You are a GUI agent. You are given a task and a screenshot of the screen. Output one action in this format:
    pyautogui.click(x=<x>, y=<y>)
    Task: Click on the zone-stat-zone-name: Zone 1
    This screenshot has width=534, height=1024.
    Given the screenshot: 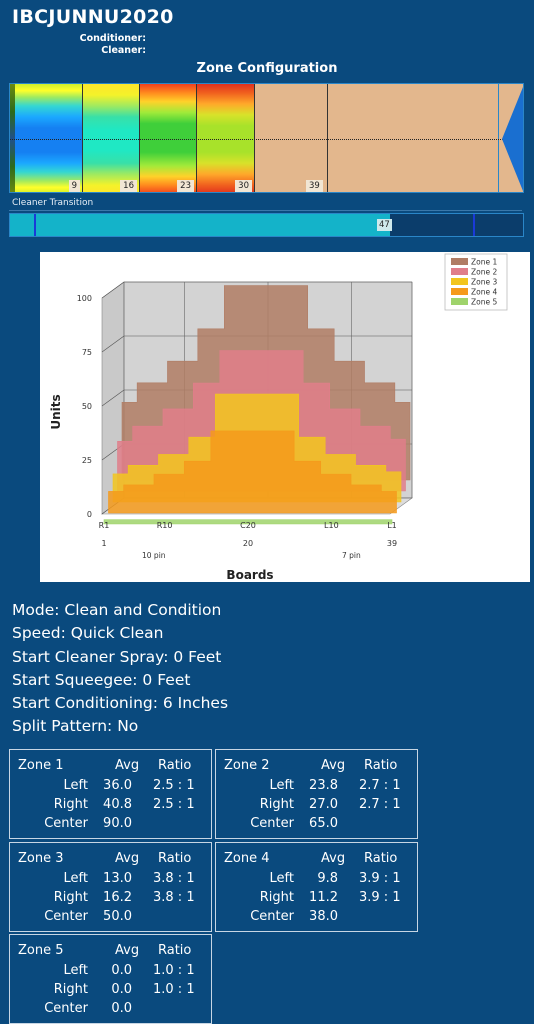 What is the action you would take?
    pyautogui.click(x=41, y=765)
    